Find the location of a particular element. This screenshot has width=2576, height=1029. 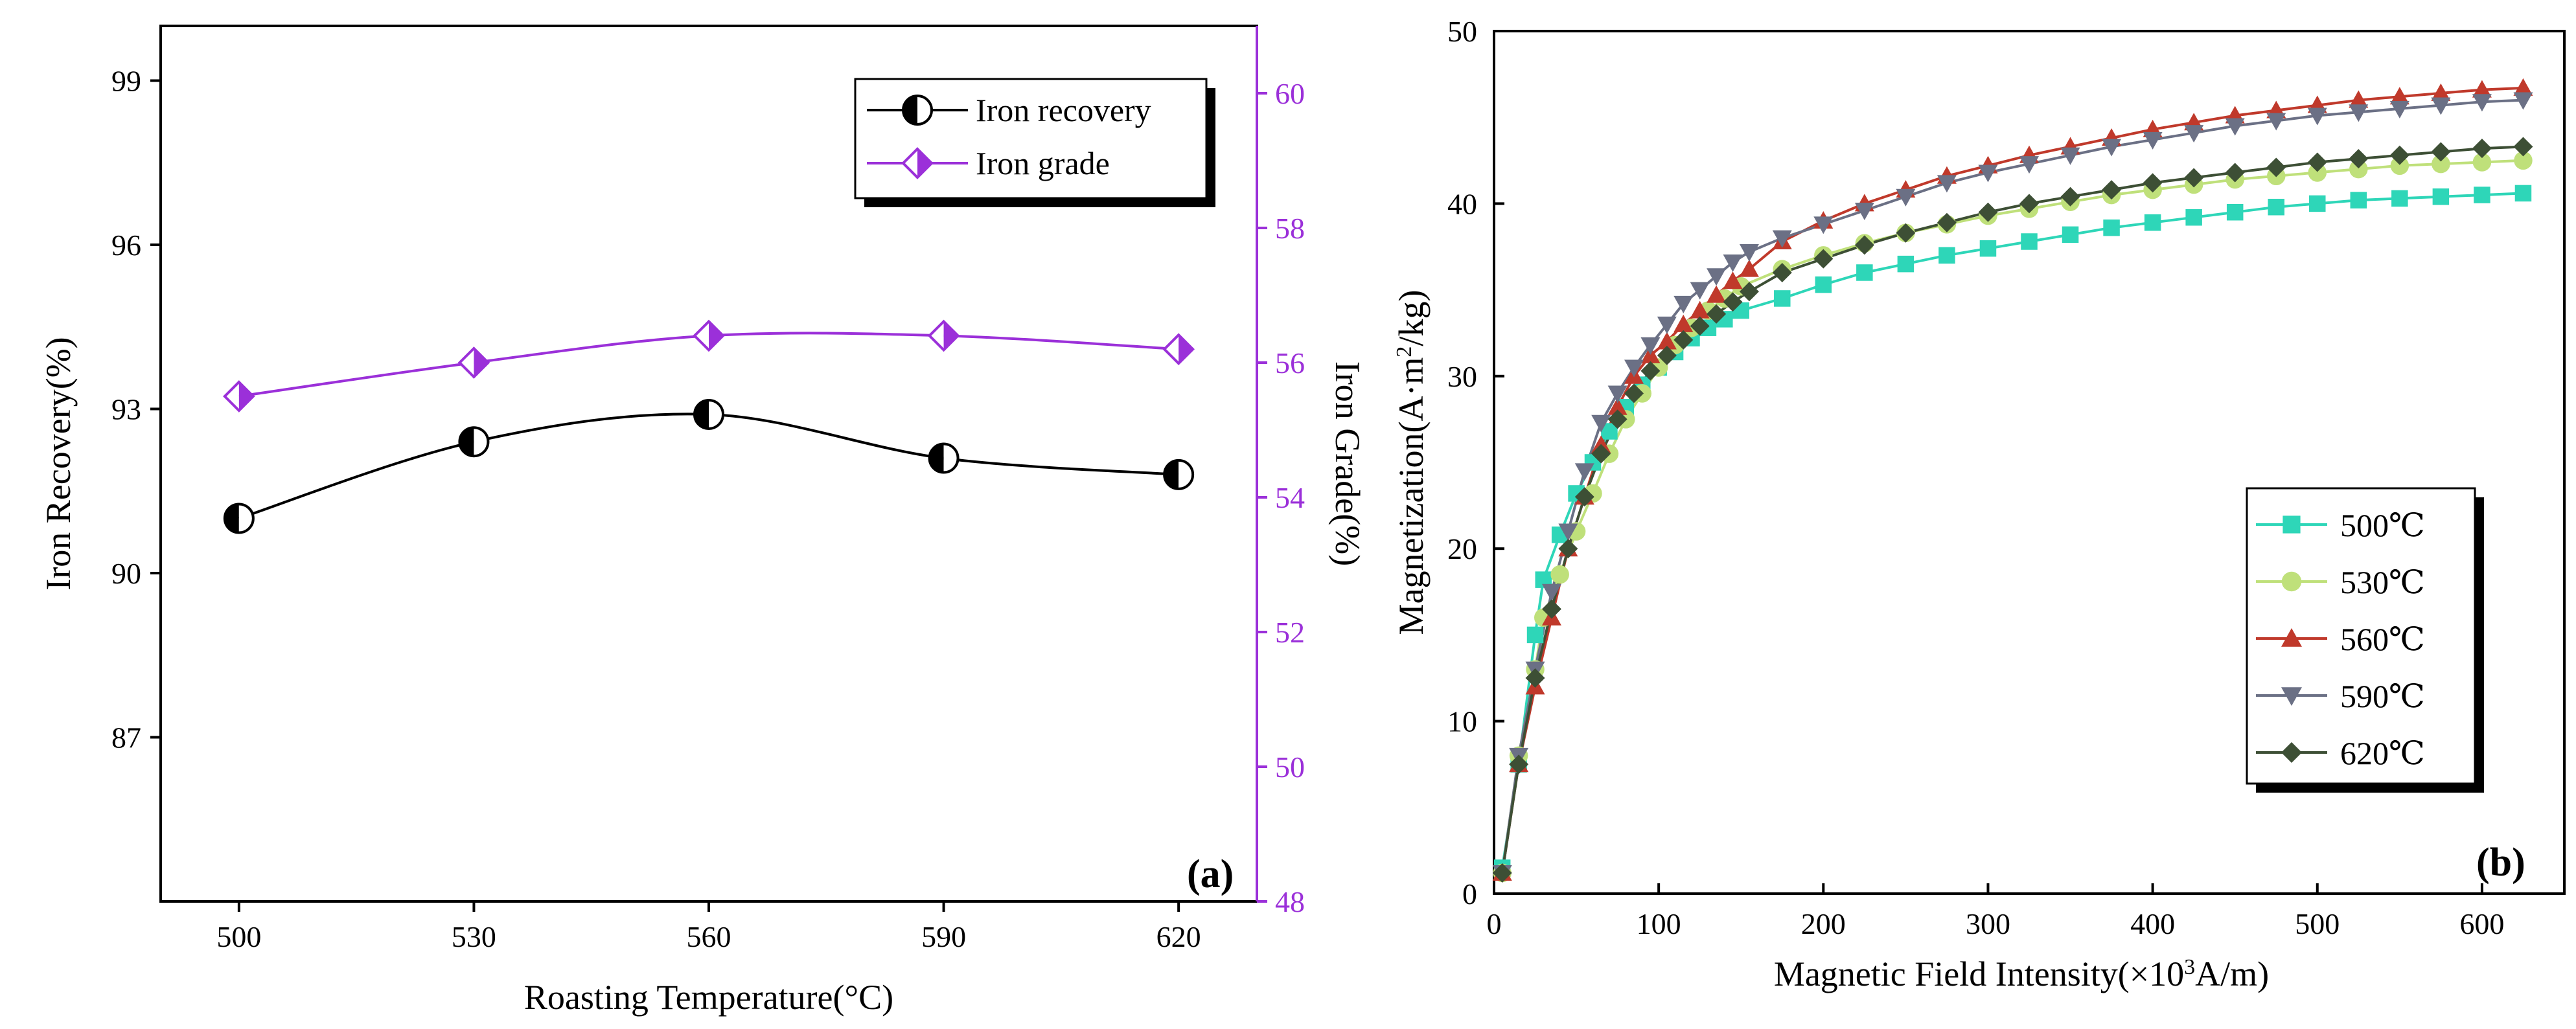

b-x-tick-label-100: 100 is located at coordinates (1659, 923).